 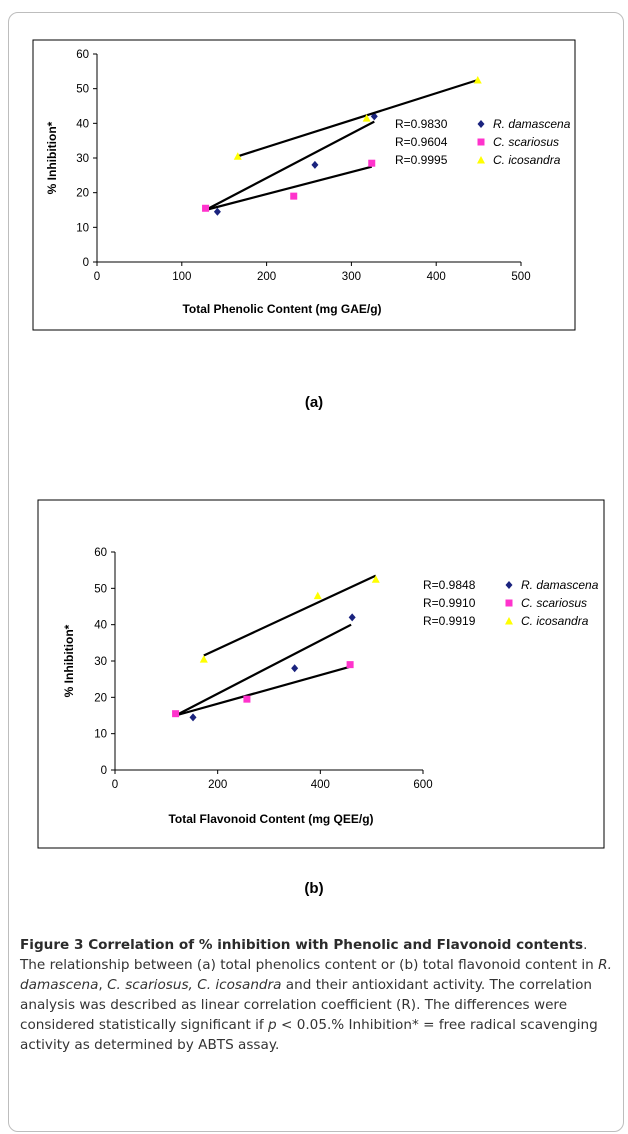 I want to click on chart-b-legend-name-0: R. damascena, so click(x=560, y=585).